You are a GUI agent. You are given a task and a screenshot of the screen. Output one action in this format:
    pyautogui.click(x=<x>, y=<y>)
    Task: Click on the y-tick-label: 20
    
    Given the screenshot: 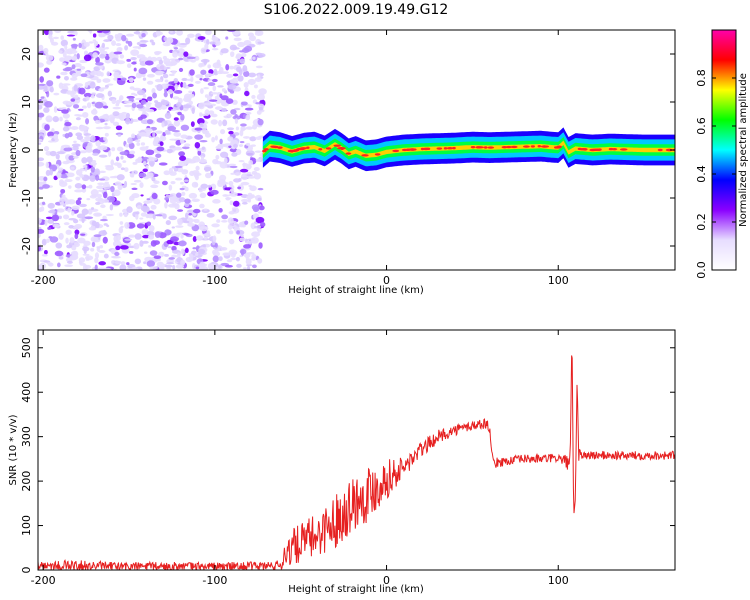 What is the action you would take?
    pyautogui.click(x=26, y=54)
    